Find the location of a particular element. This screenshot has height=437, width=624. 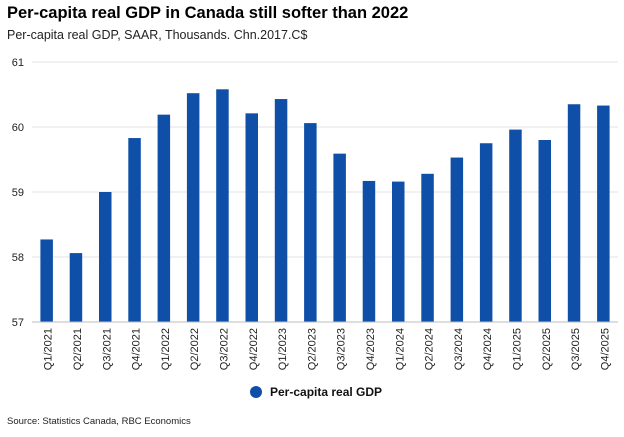

bar-q3-2025 is located at coordinates (574, 213).